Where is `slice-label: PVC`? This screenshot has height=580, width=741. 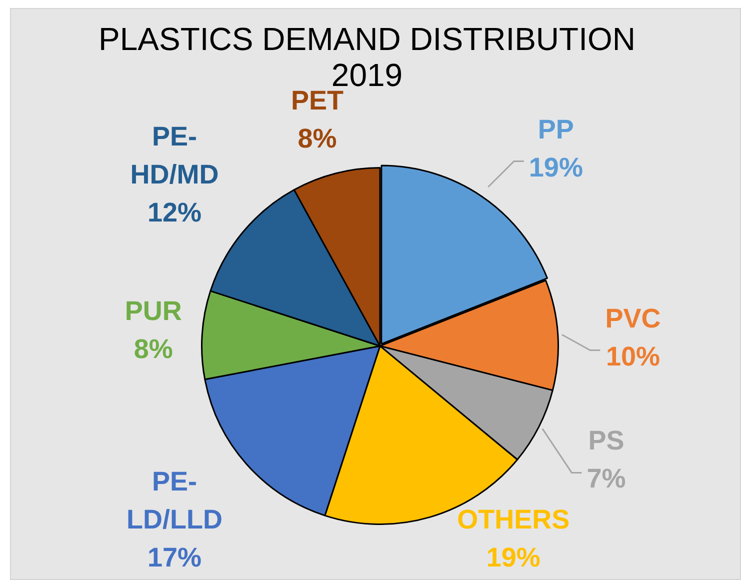
slice-label: PVC is located at coordinates (633, 318).